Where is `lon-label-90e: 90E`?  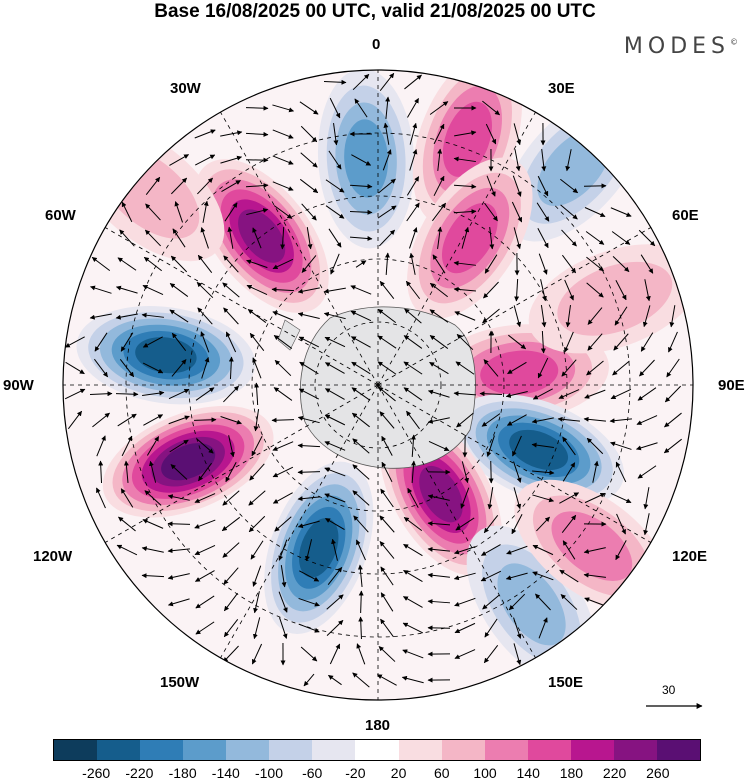 lon-label-90e: 90E is located at coordinates (731, 385).